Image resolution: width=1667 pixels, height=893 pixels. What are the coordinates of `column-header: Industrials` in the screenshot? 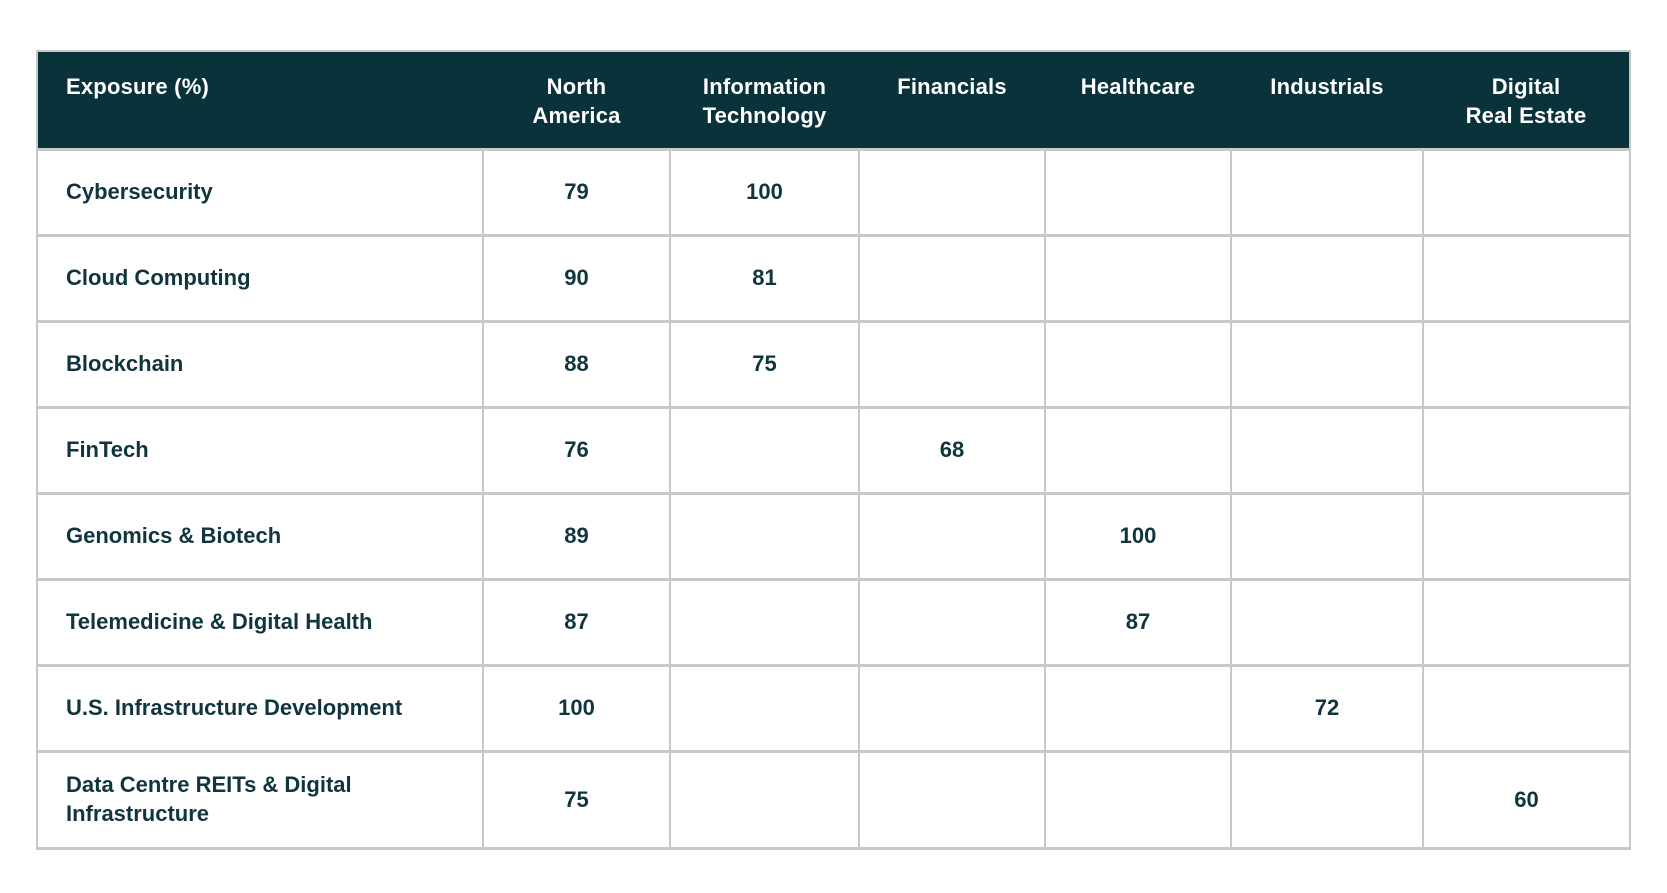 It's located at (1327, 101).